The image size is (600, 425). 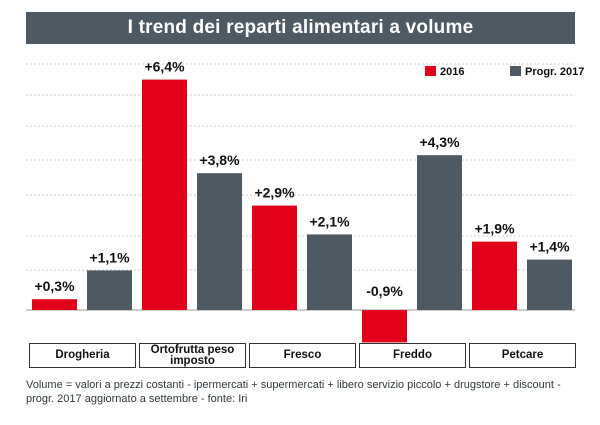 I want to click on data-label: +2,1%, so click(x=329, y=221).